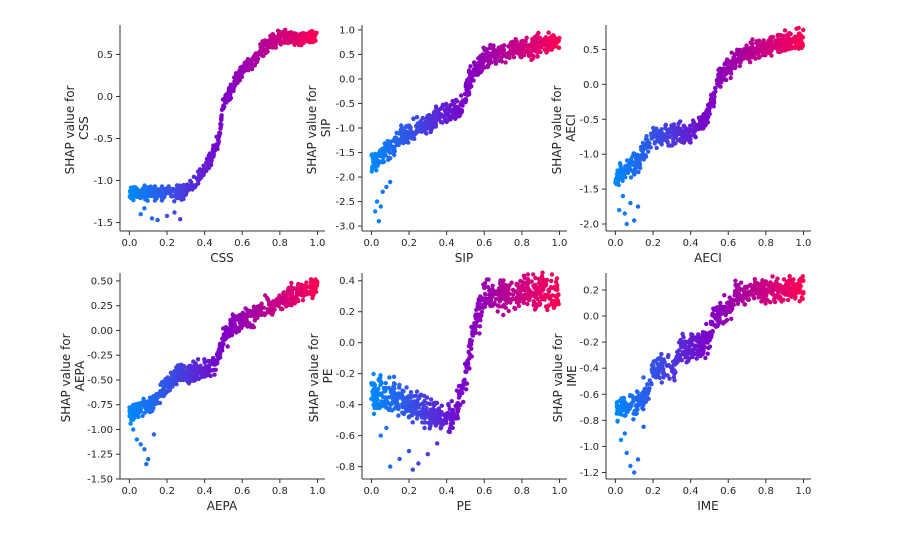 This screenshot has height=539, width=898. I want to click on y-tick-label: -0.4, so click(589, 369).